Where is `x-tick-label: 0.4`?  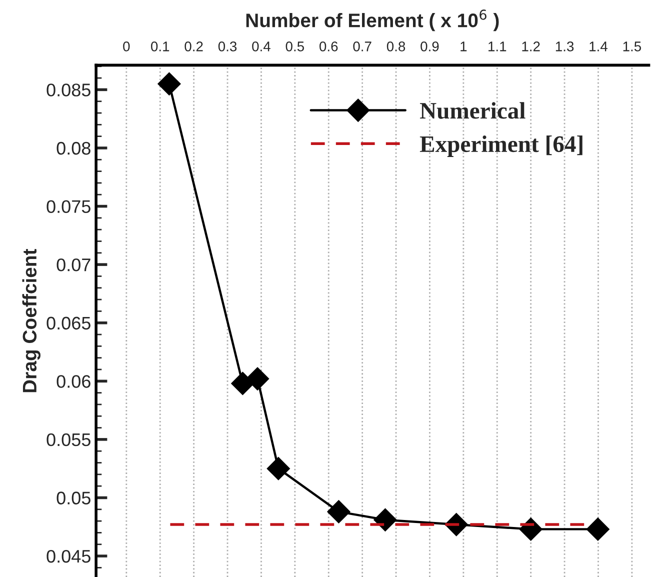 x-tick-label: 0.4 is located at coordinates (261, 47).